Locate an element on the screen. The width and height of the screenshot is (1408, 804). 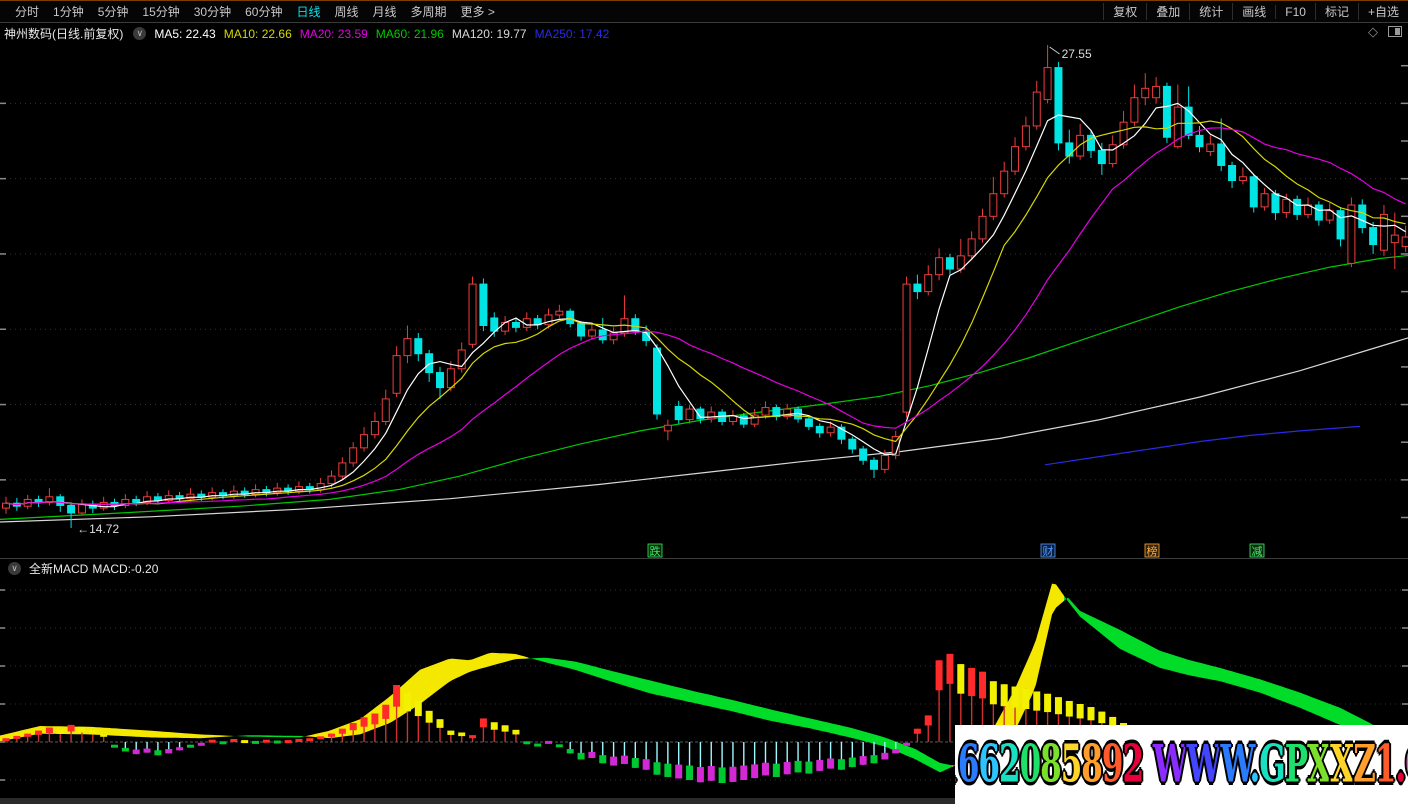
period-tab-10: 更多 > is located at coordinates (477, 12).